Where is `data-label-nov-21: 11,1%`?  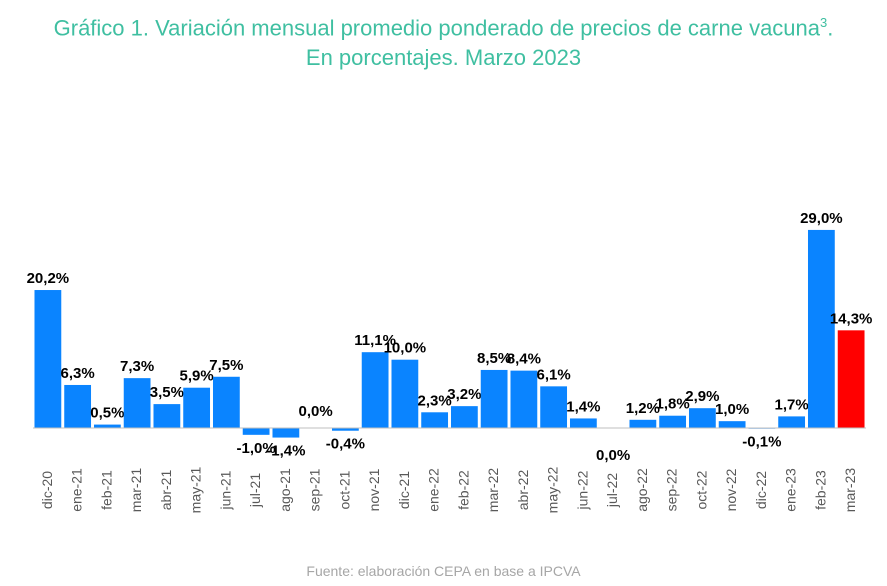 data-label-nov-21: 11,1% is located at coordinates (375, 340).